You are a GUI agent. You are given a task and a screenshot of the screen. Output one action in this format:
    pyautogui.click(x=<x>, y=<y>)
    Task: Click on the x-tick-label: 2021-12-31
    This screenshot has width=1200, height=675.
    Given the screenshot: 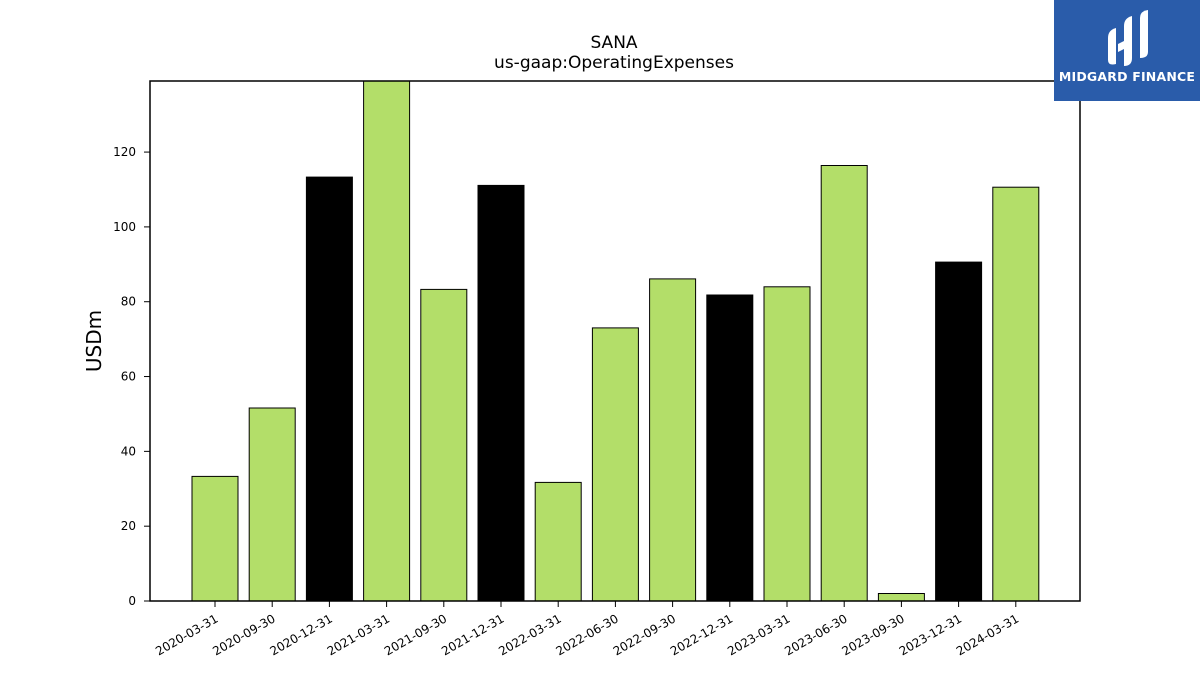 What is the action you would take?
    pyautogui.click(x=472, y=634)
    